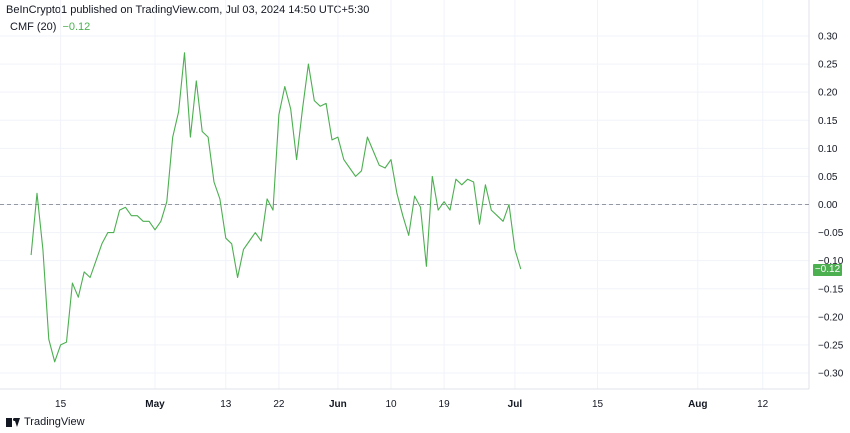  I want to click on x-tick-label: 12, so click(763, 404).